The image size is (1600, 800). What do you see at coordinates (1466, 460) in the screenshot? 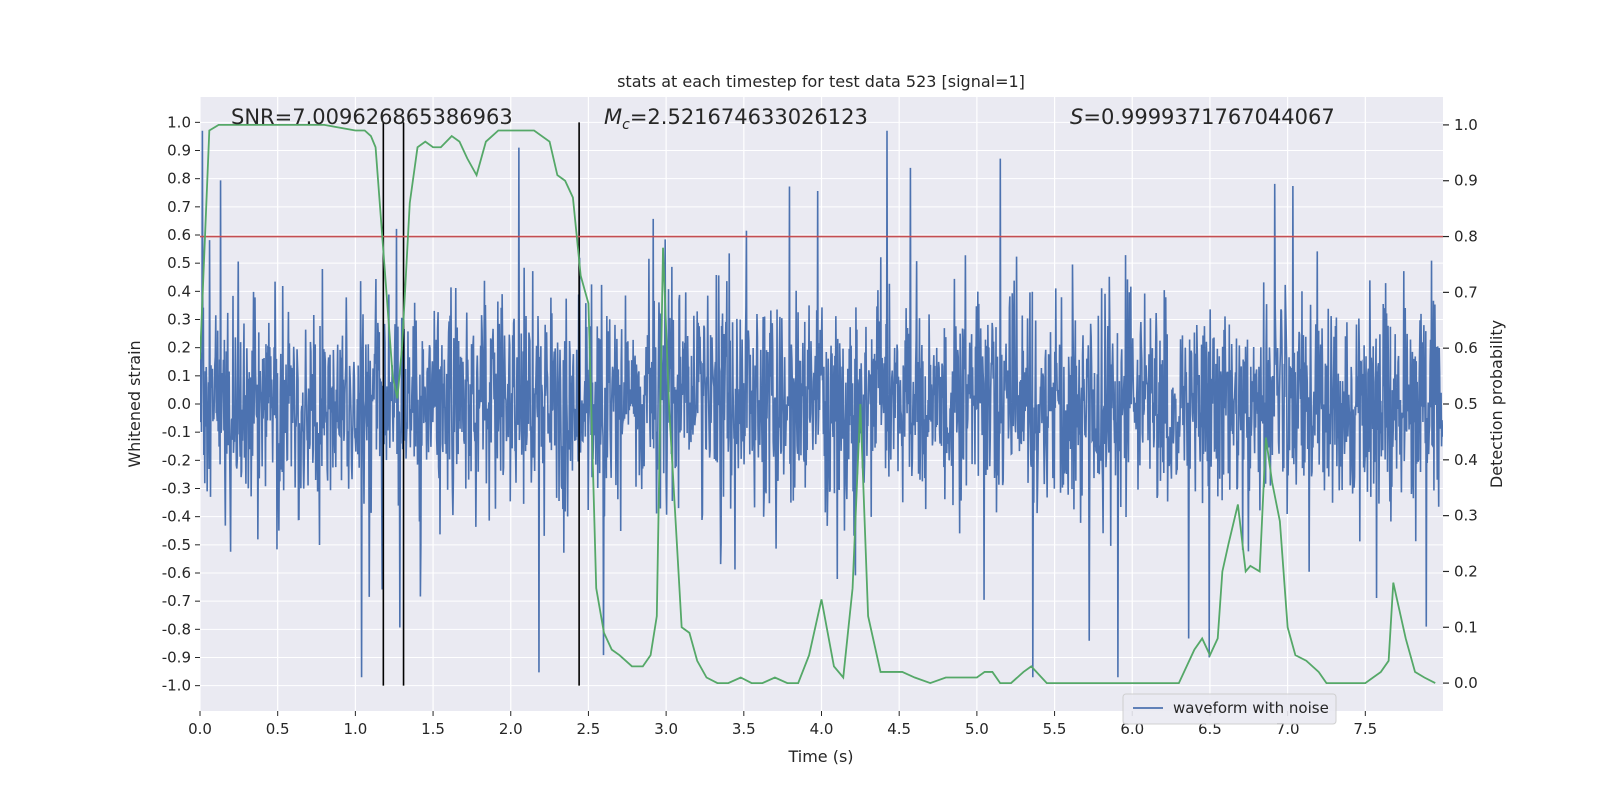
I see `y2-tick-label: 0.4` at bounding box center [1466, 460].